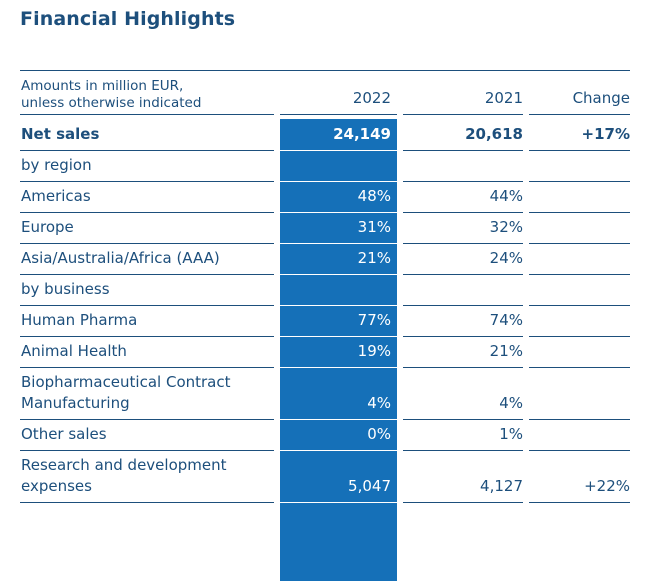  Describe the element at coordinates (374, 258) in the screenshot. I see `value-2022: 21%` at that location.